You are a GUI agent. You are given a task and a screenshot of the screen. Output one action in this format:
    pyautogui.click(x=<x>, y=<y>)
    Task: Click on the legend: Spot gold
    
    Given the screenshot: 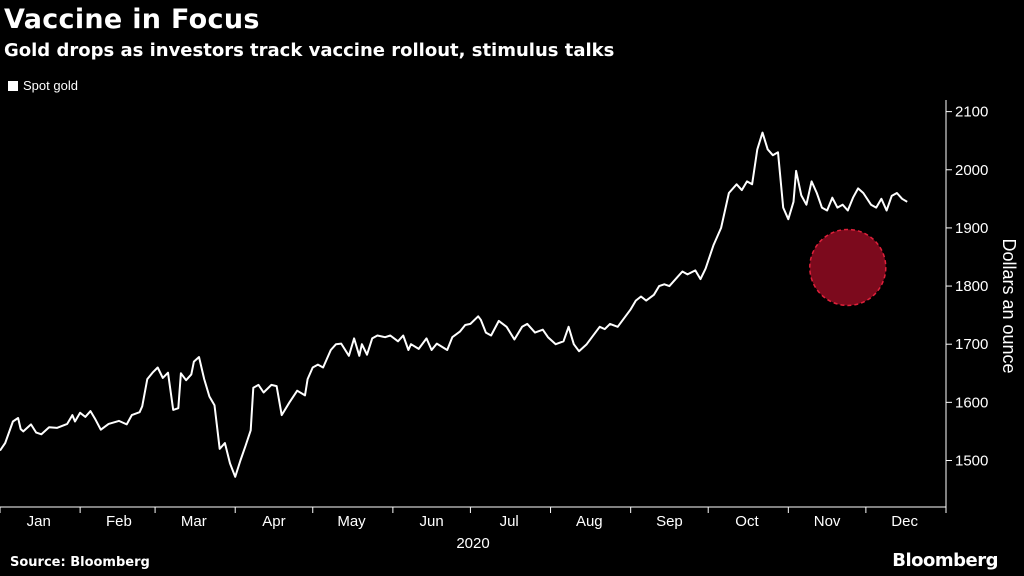 What is the action you would take?
    pyautogui.click(x=43, y=85)
    